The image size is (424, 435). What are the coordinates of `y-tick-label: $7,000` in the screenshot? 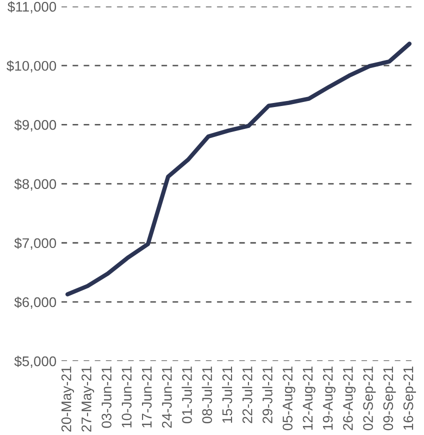 It's located at (35, 244).